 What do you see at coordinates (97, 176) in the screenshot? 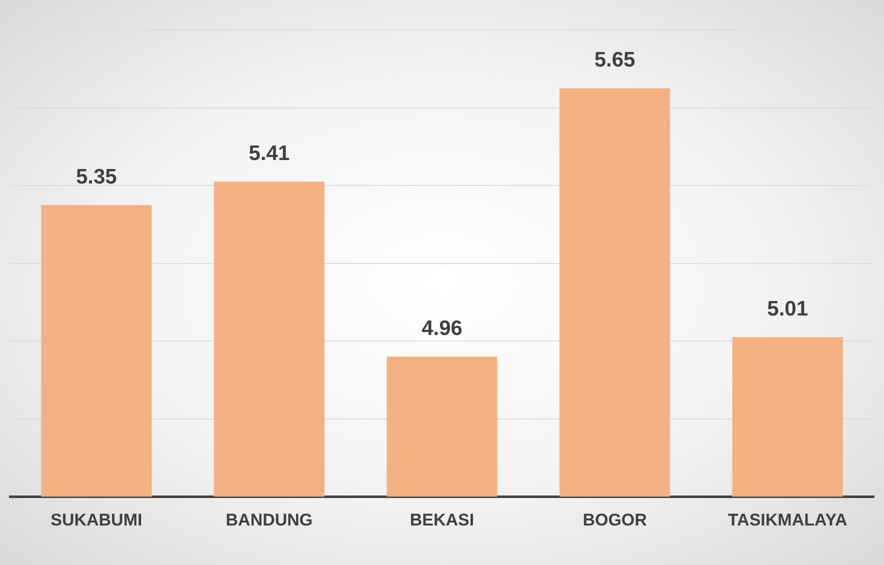
I see `data-label: 5.35` at bounding box center [97, 176].